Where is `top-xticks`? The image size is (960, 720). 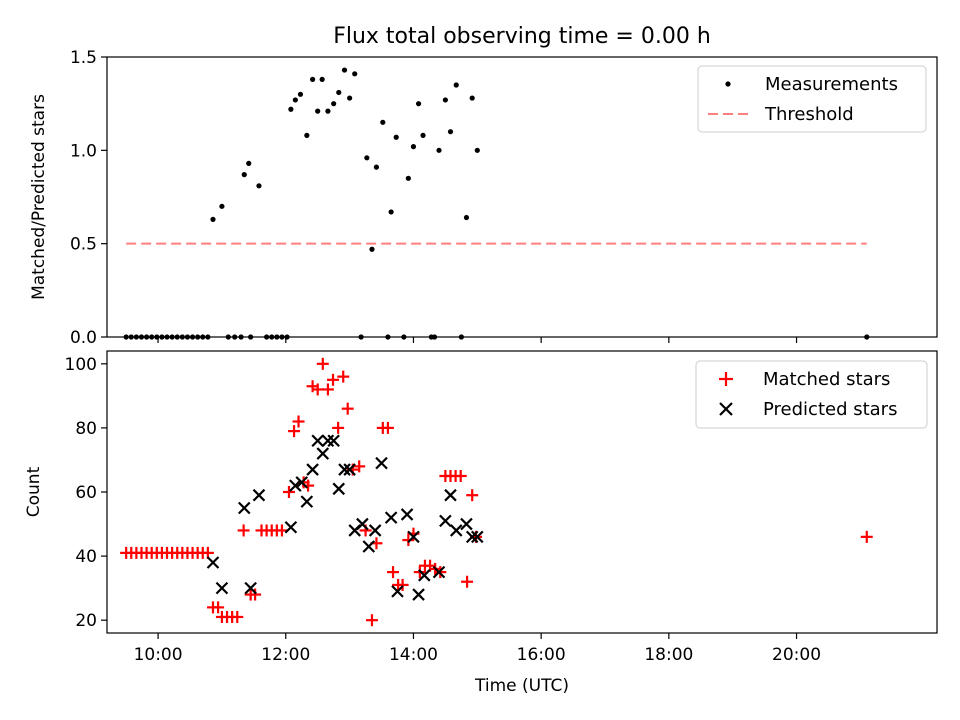
top-xticks is located at coordinates (477, 340).